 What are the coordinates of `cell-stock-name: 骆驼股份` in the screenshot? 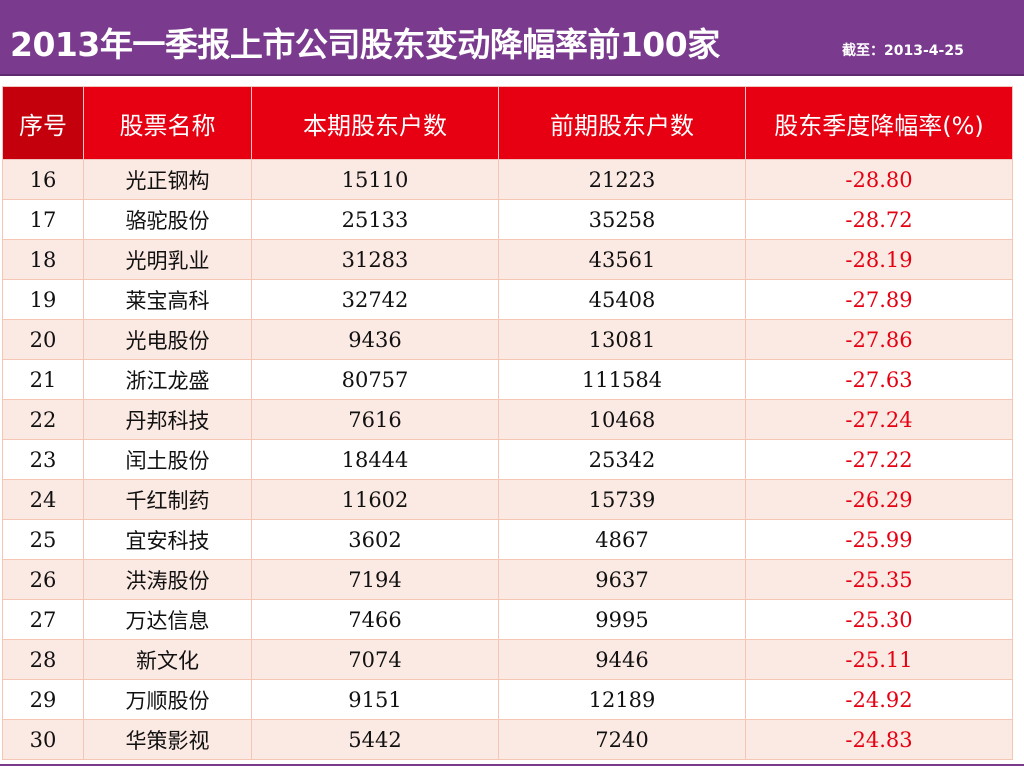 It's located at (167, 219).